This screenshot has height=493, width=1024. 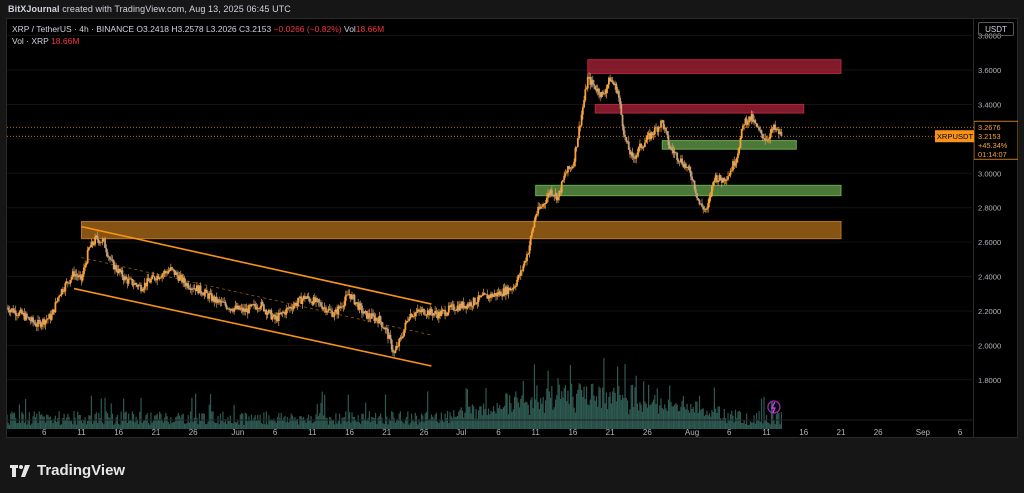 I want to click on author-name: BitXJournal, so click(x=34, y=9).